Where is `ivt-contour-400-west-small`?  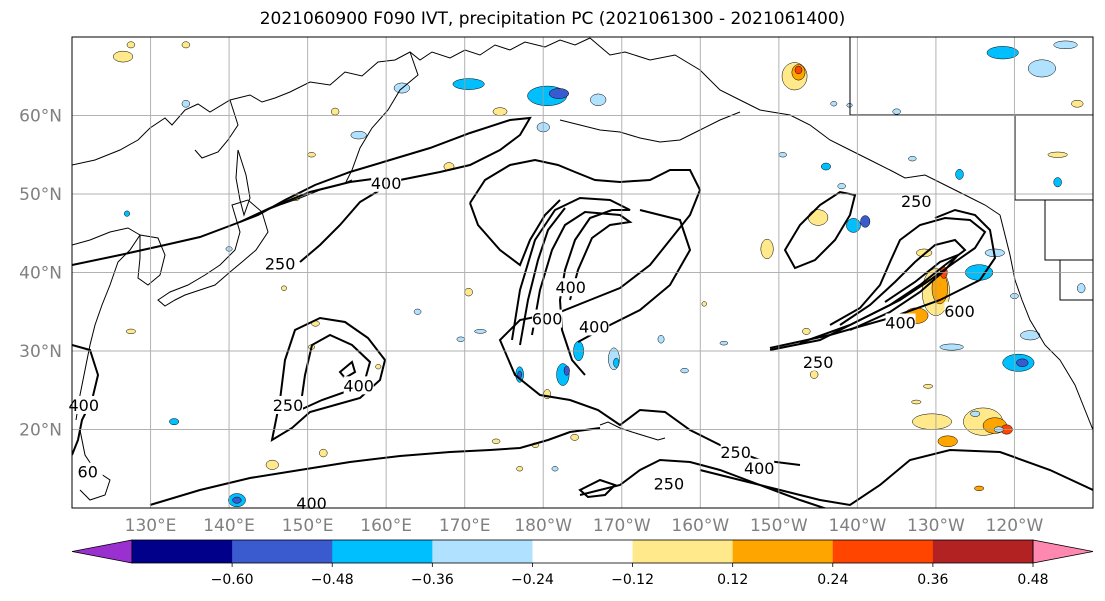 ivt-contour-400-west-small is located at coordinates (347, 370).